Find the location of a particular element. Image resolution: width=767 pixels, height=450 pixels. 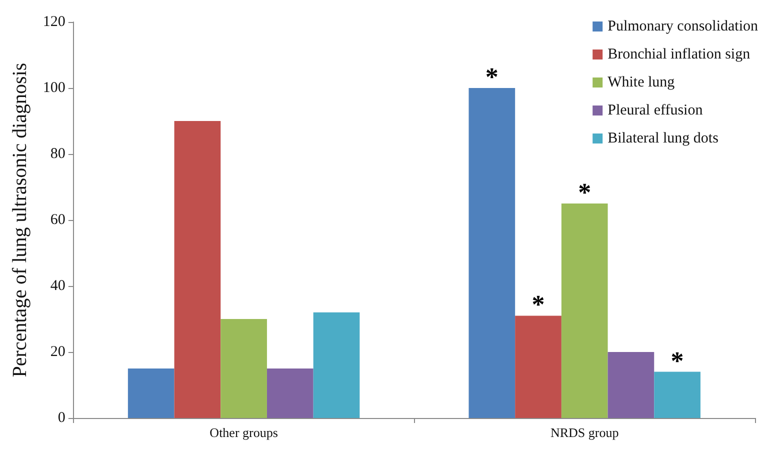

legend-label: Bronchial inflation sign is located at coordinates (679, 54).